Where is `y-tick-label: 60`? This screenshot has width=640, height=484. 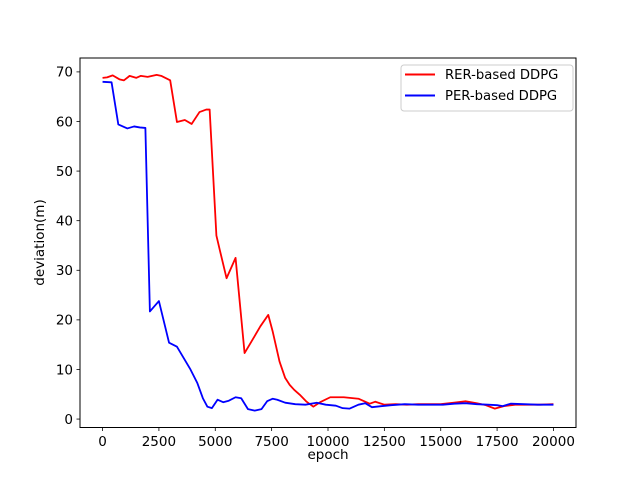
y-tick-label: 60 is located at coordinates (64, 122).